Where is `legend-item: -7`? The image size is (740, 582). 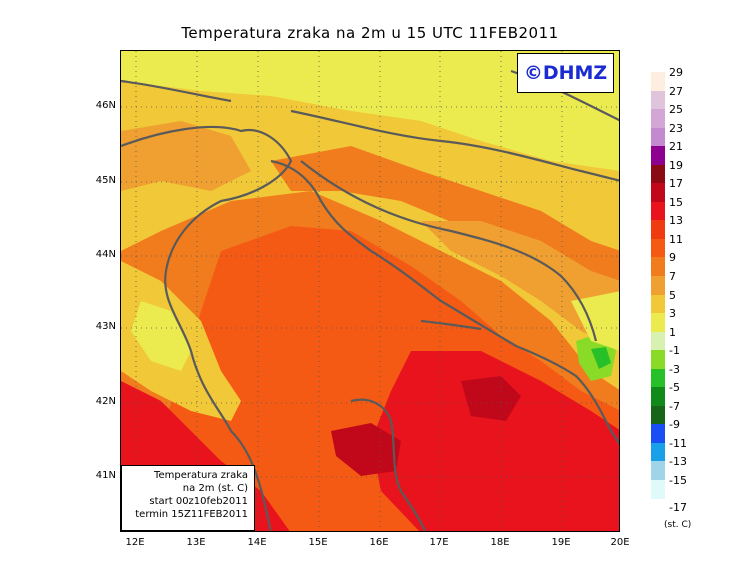
legend-item: -7 is located at coordinates (665, 413).